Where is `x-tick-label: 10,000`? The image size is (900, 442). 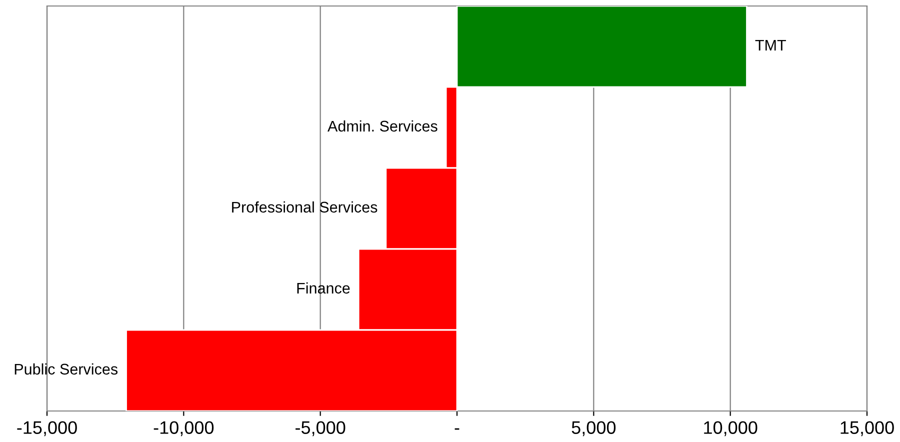 x-tick-label: 10,000 is located at coordinates (731, 428).